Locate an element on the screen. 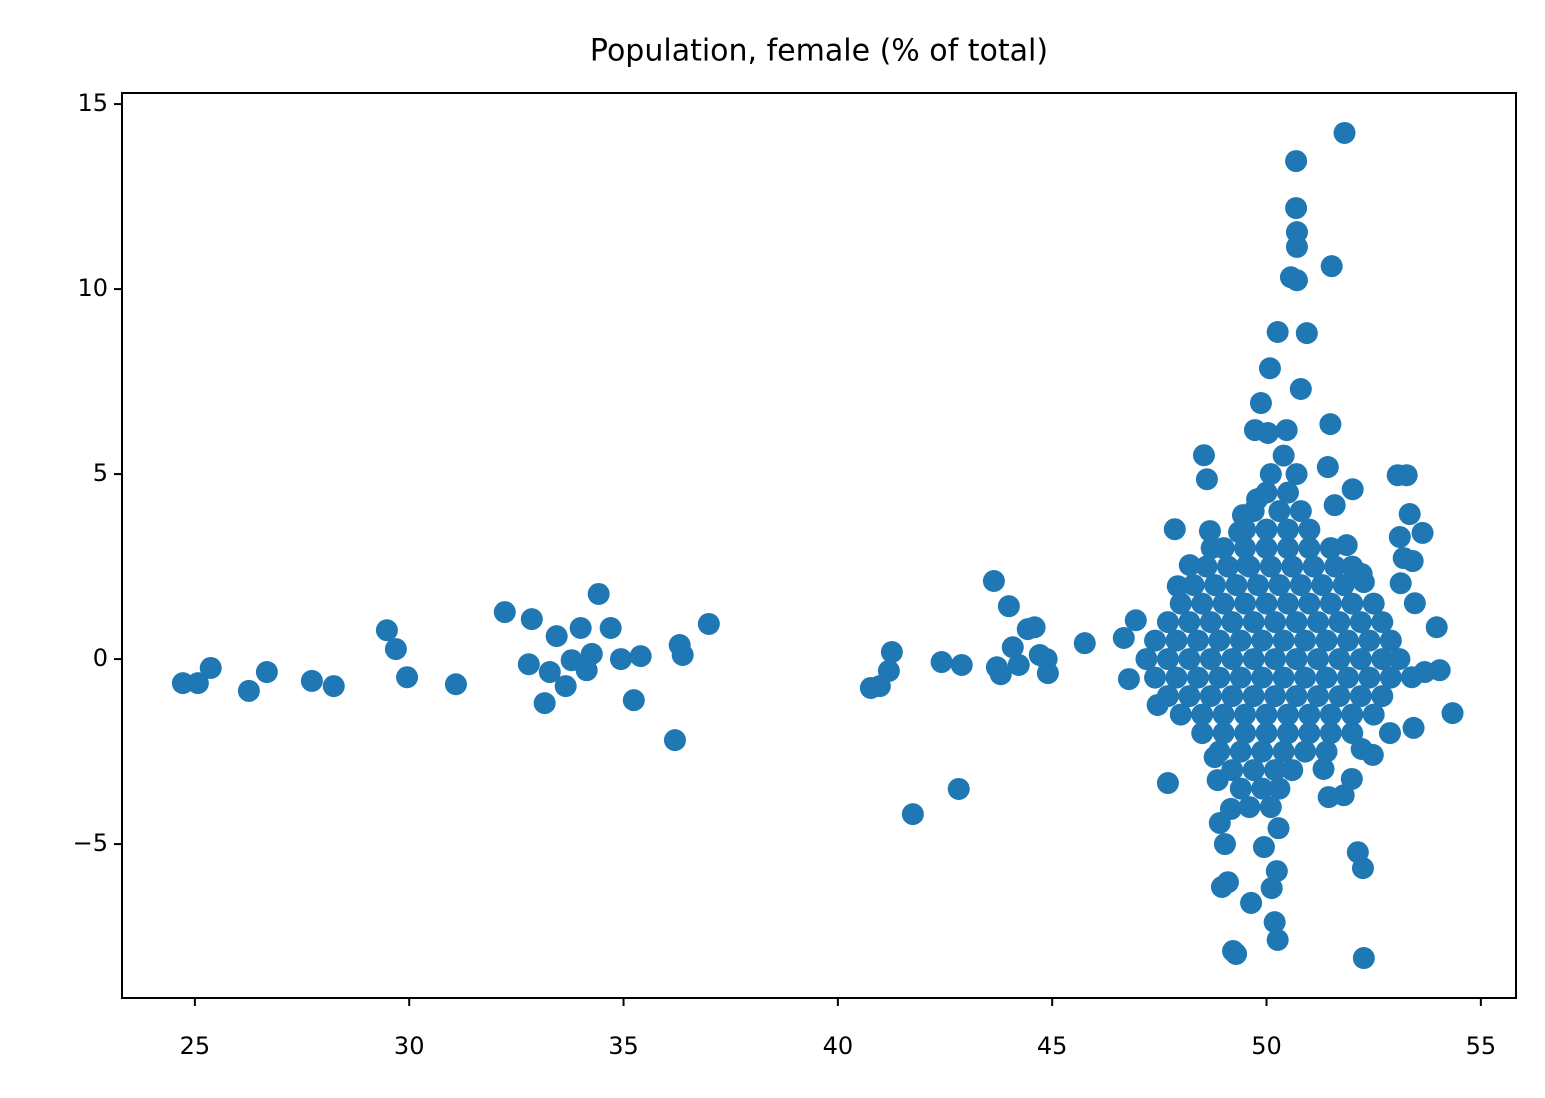 The image size is (1545, 1098). y-tick-label: −5 is located at coordinates (90, 843).